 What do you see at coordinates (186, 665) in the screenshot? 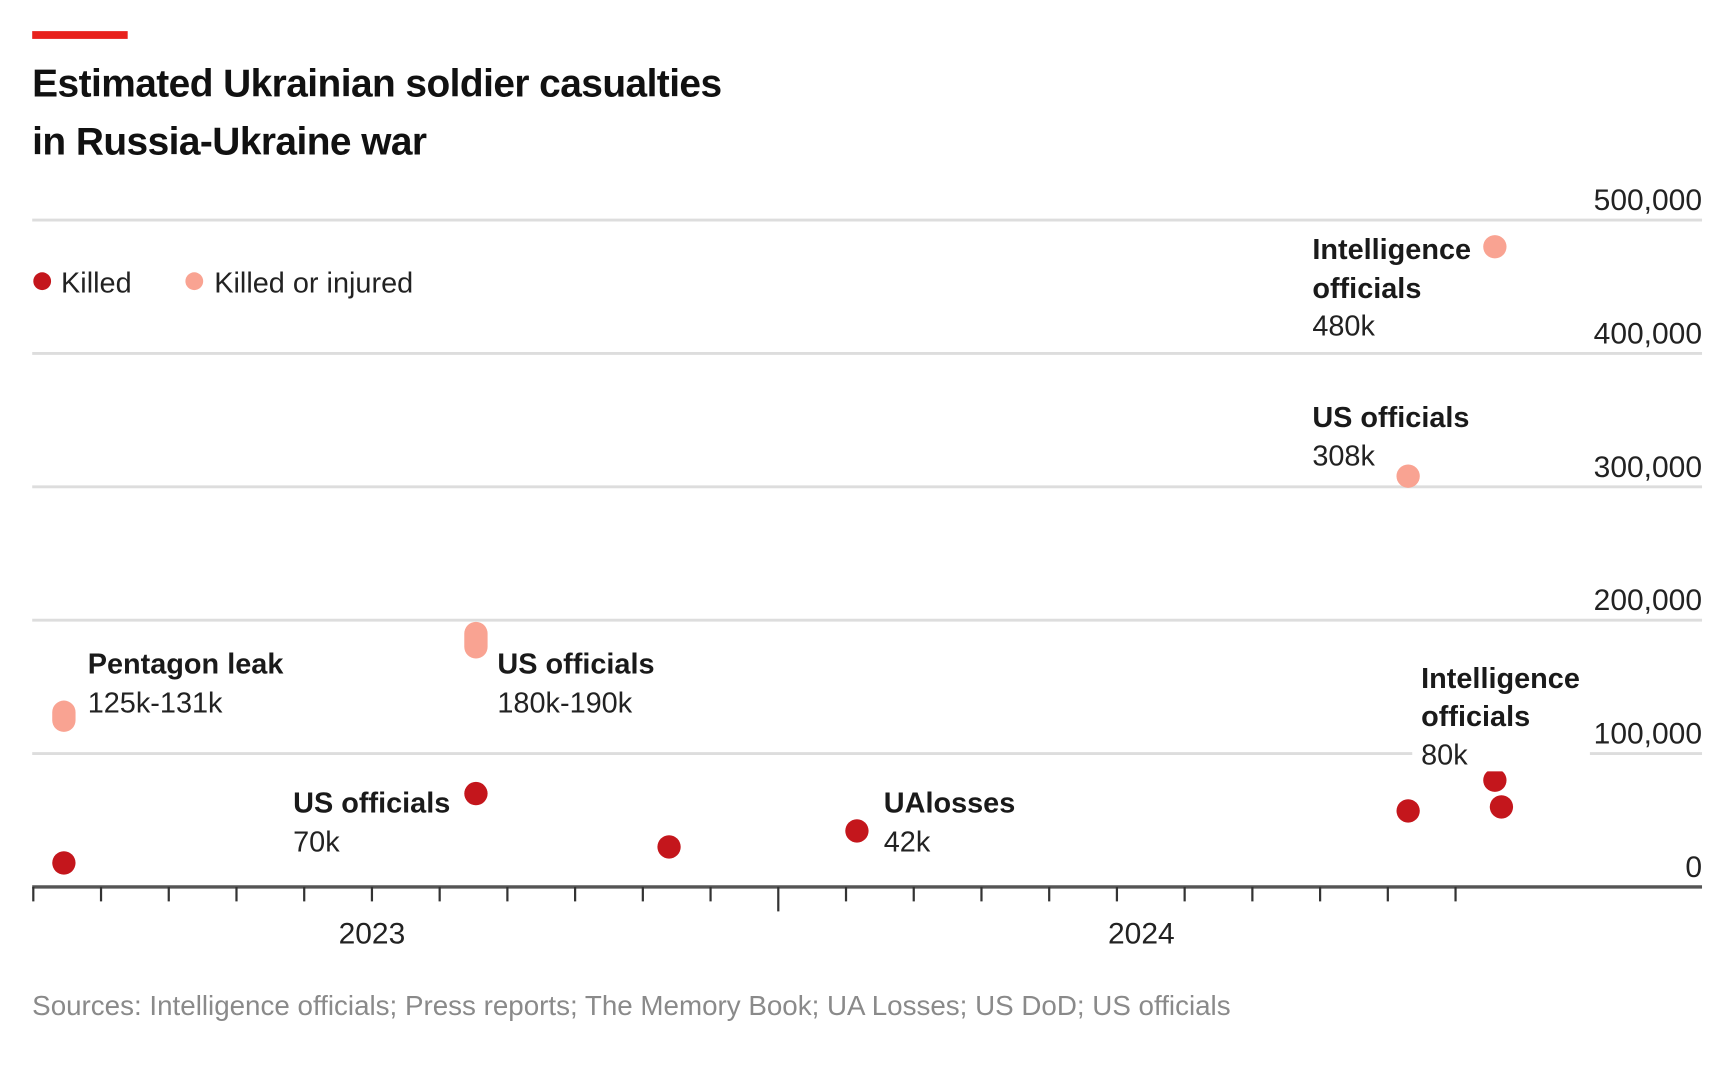
I see `annotation-source: Pentagon leak` at bounding box center [186, 665].